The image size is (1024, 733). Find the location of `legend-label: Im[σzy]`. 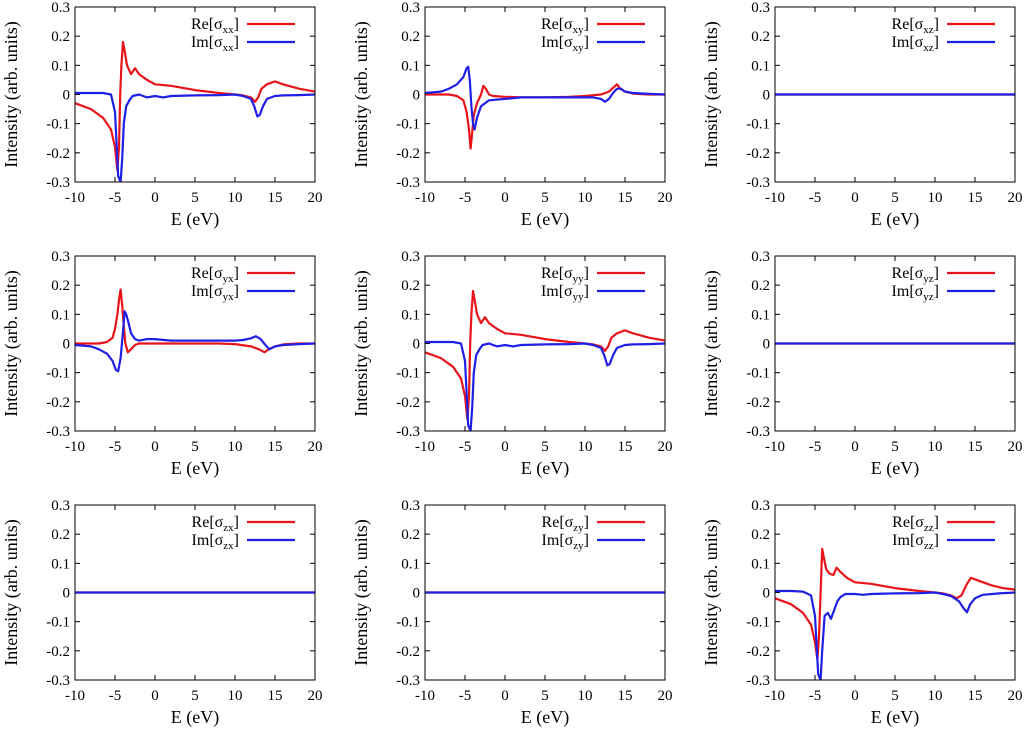

legend-label: Im[σzy] is located at coordinates (565, 542).